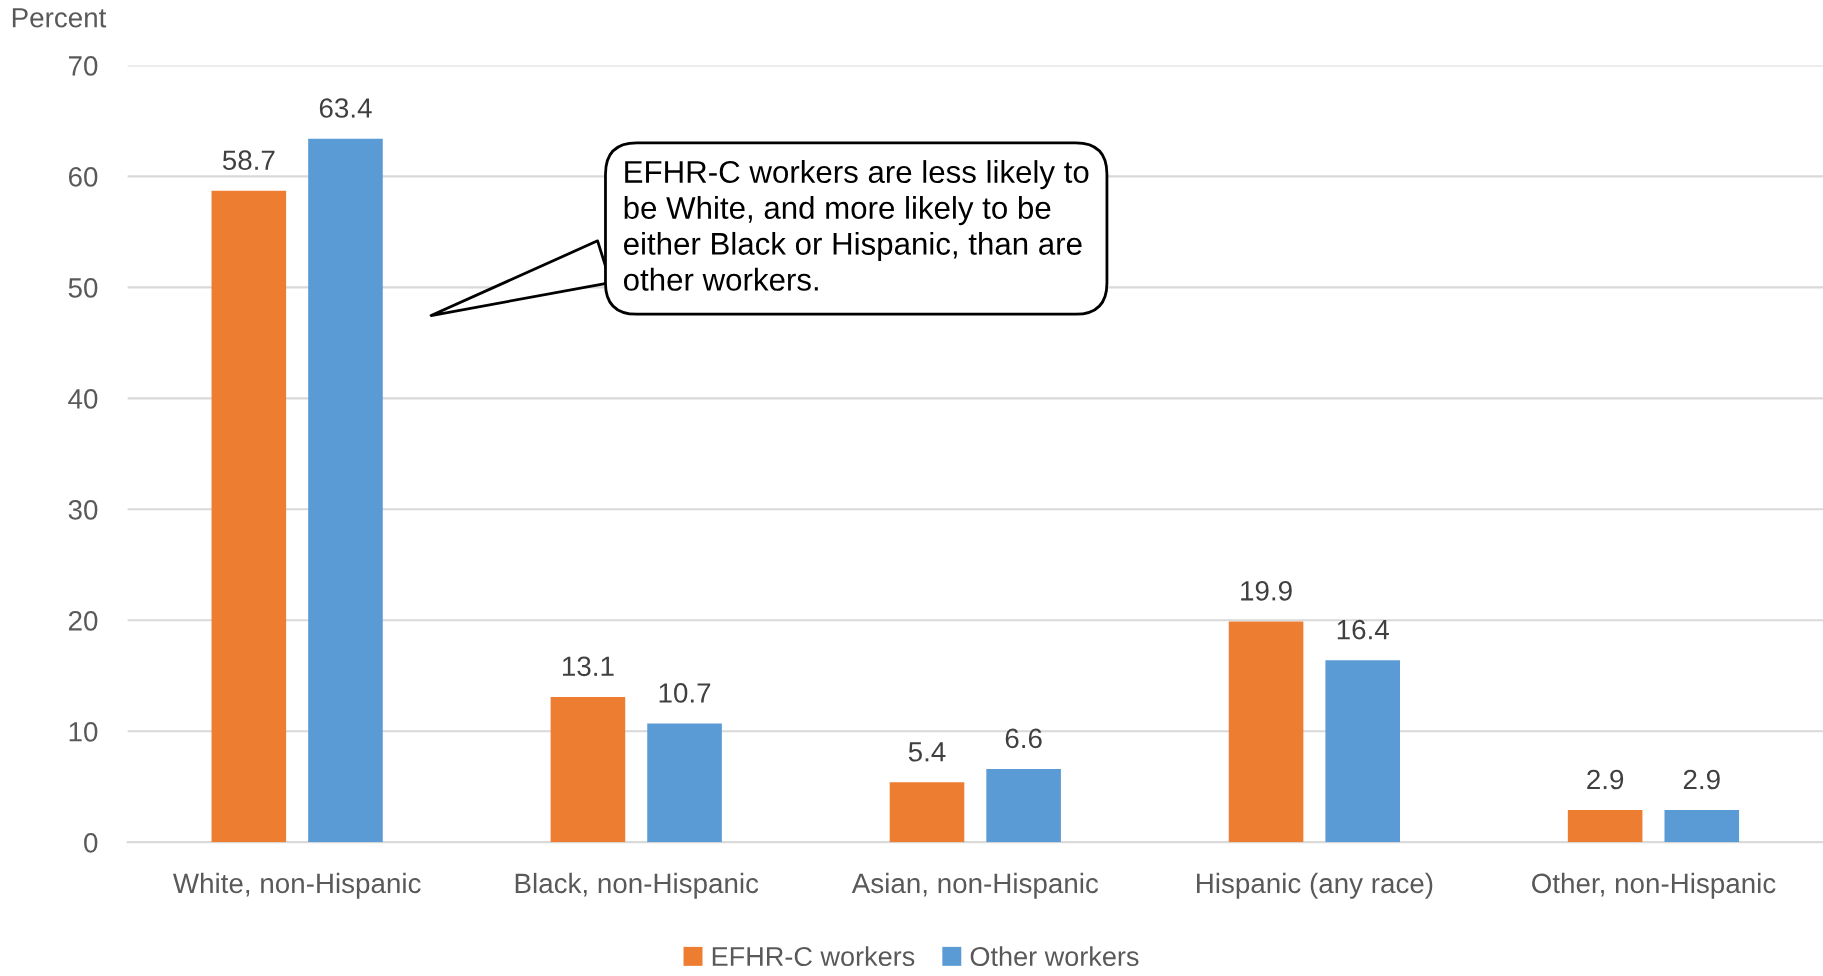  What do you see at coordinates (83, 288) in the screenshot?
I see `y-tick-label: 50` at bounding box center [83, 288].